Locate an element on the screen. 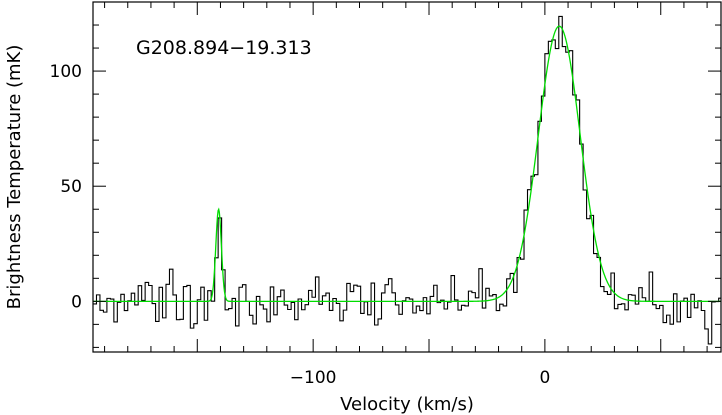  y-tick-label: 50 is located at coordinates (71, 187).